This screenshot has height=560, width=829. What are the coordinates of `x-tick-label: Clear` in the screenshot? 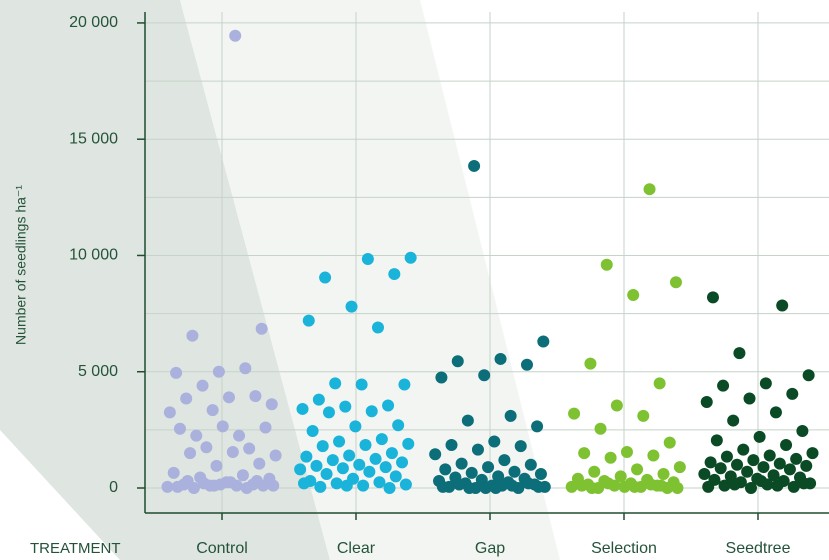 It's located at (356, 548).